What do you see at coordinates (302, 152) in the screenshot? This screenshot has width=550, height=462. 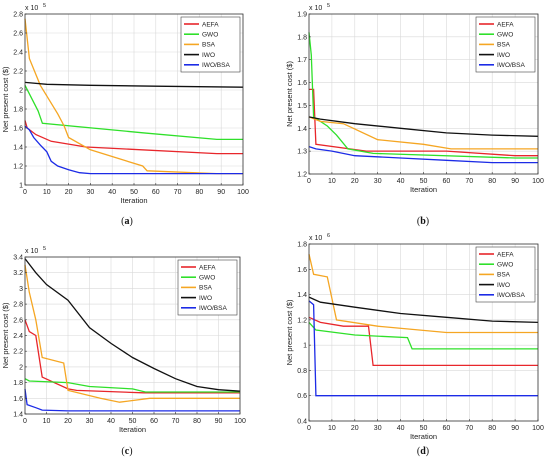 I see `y-tick-label: 1.3` at bounding box center [302, 152].